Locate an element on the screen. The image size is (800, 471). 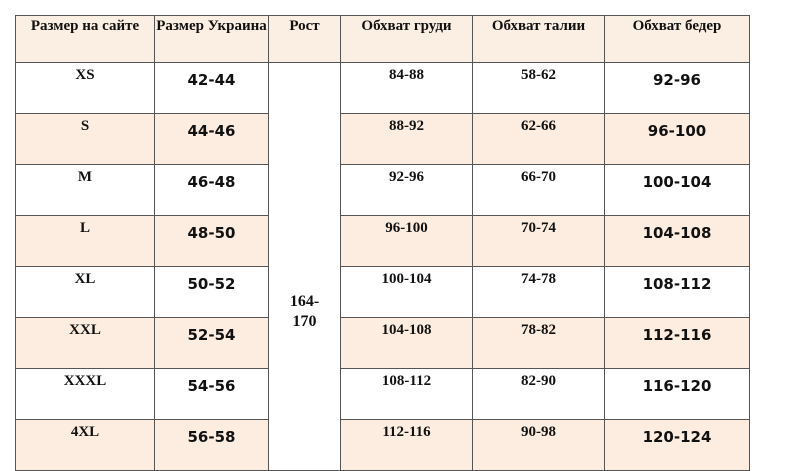
table-row: 4XL 56-58 112-116 90-98 120-124 is located at coordinates (382, 445).